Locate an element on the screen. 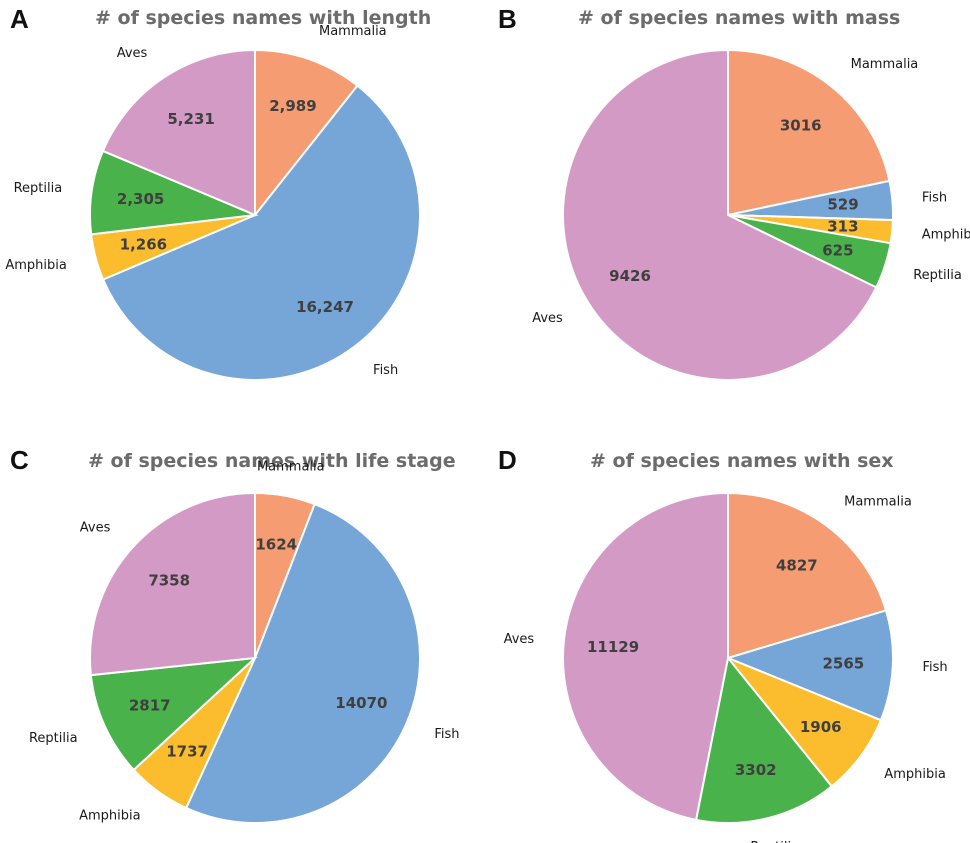  data-label-aves: 9426 is located at coordinates (630, 276).